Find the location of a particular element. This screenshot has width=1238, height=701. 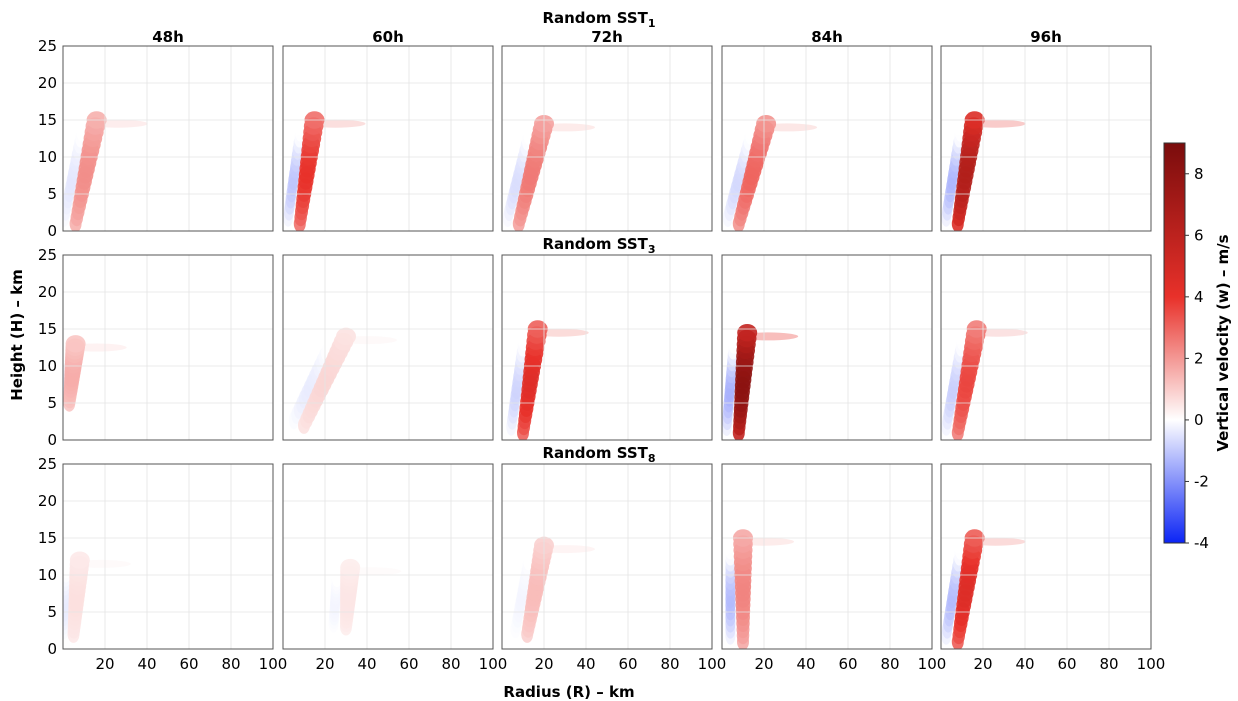

colorbar-tick-label: -2 is located at coordinates (1201, 481).